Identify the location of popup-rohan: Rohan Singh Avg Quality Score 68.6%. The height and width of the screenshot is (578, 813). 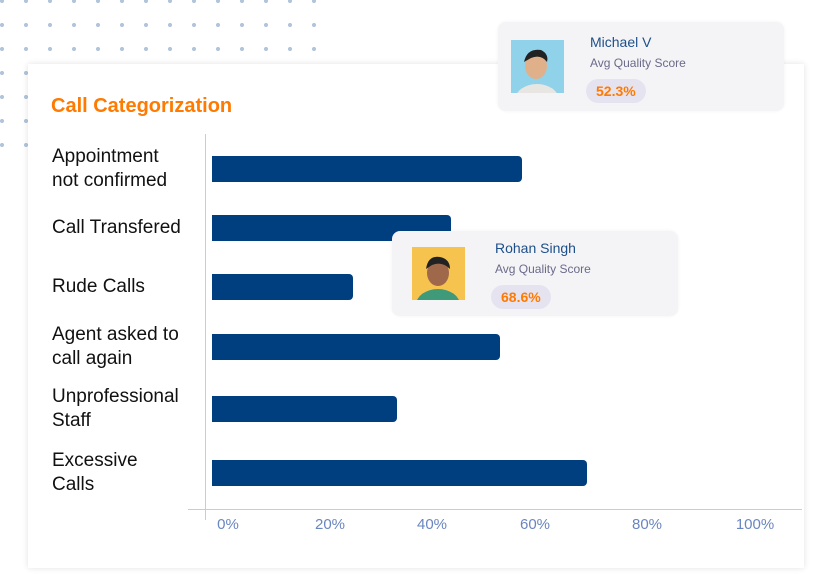
(535, 273).